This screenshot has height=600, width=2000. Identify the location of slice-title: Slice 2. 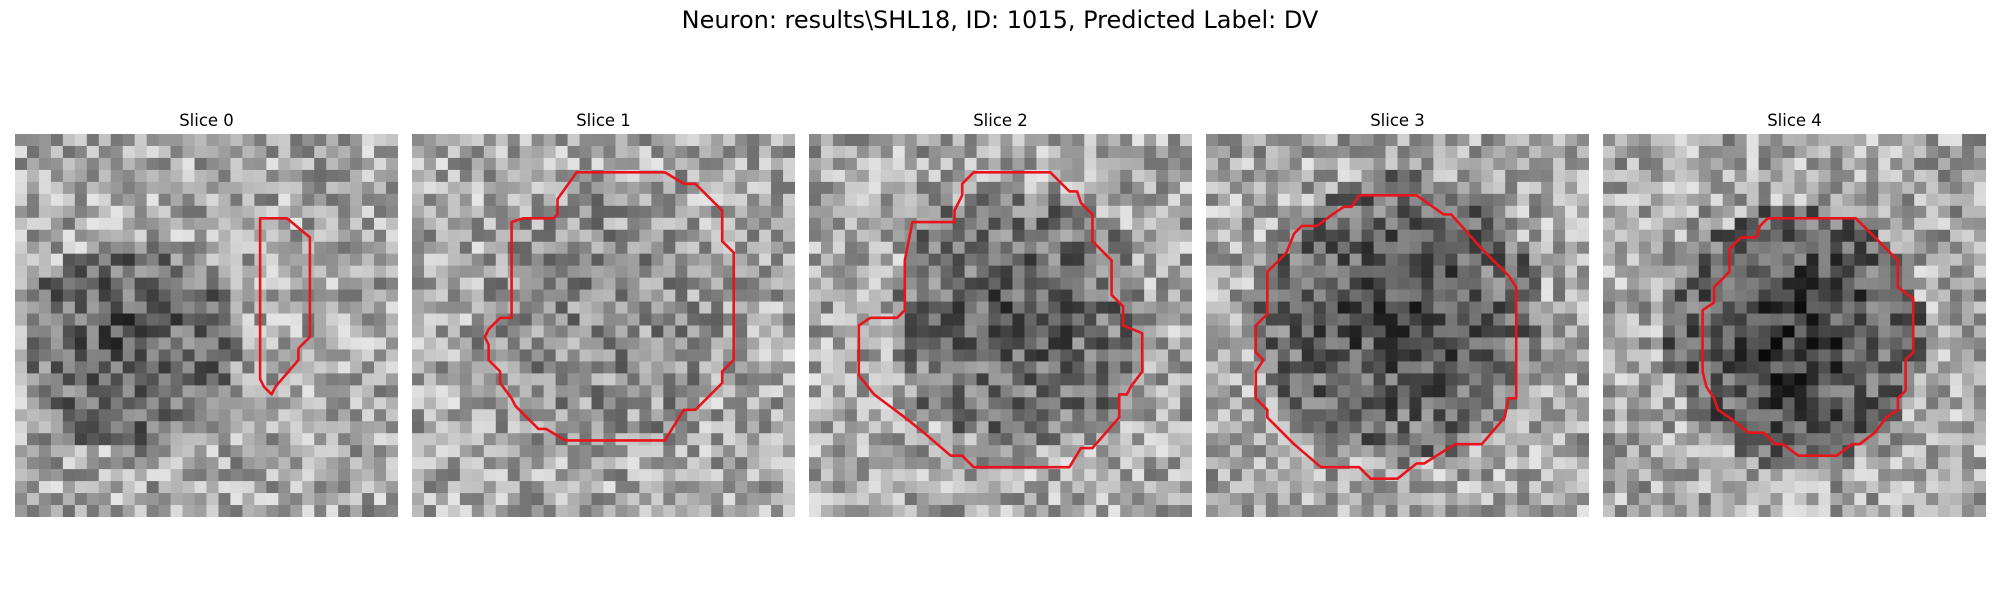
(1000, 120).